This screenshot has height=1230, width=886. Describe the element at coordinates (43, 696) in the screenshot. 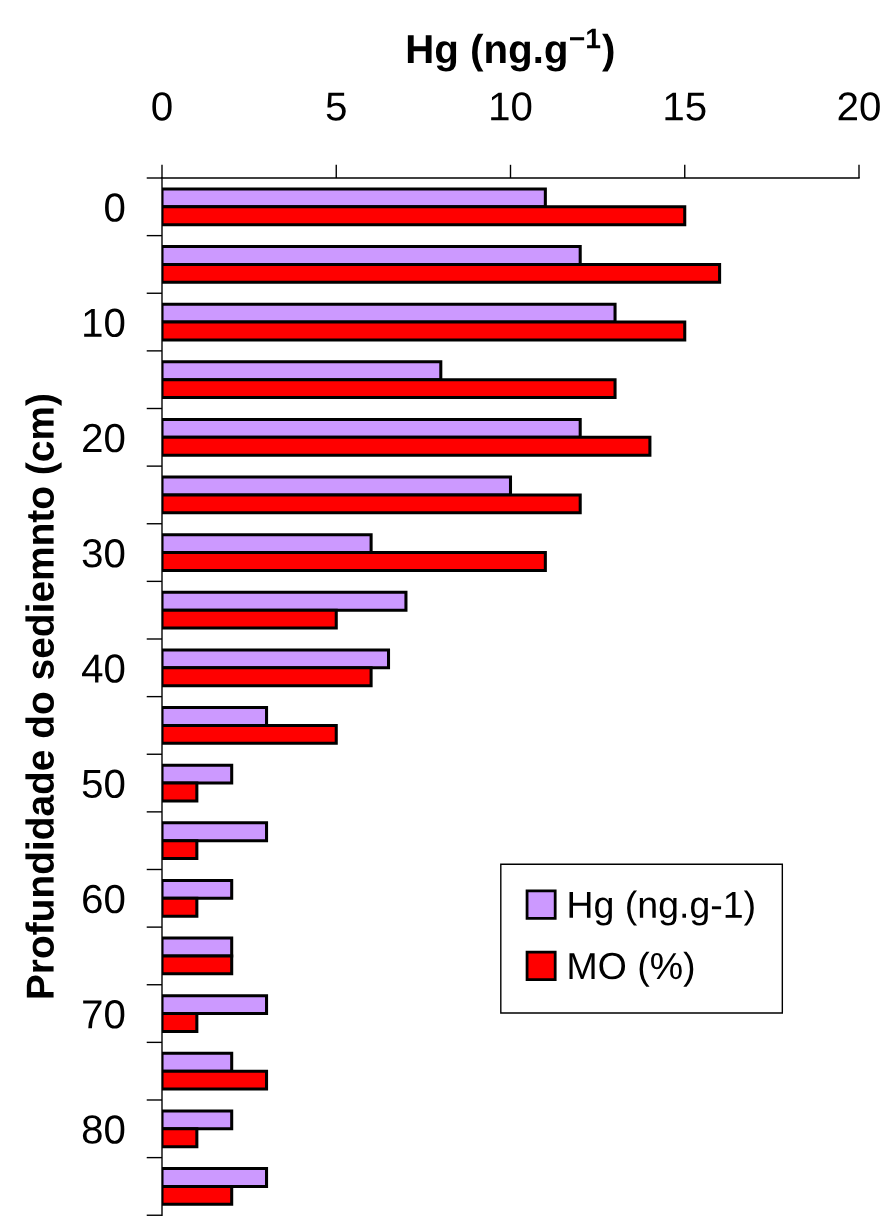

I see `y-axis-title: Profundidade do sediemnto (cm)` at that location.